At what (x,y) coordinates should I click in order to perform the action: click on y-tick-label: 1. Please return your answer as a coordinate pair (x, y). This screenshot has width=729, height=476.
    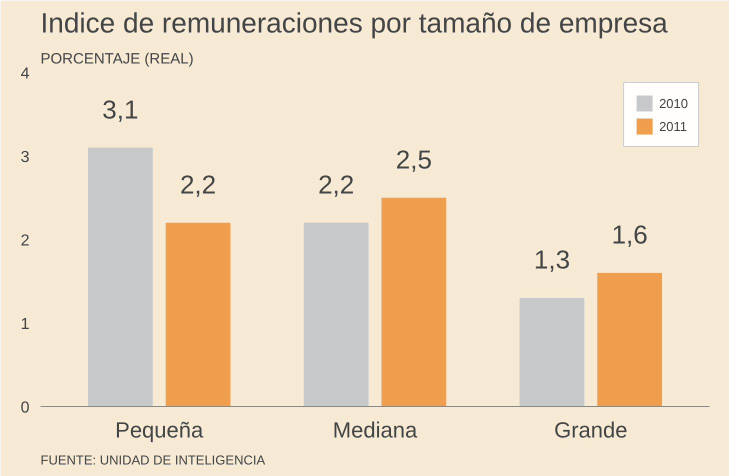
    Looking at the image, I should click on (25, 324).